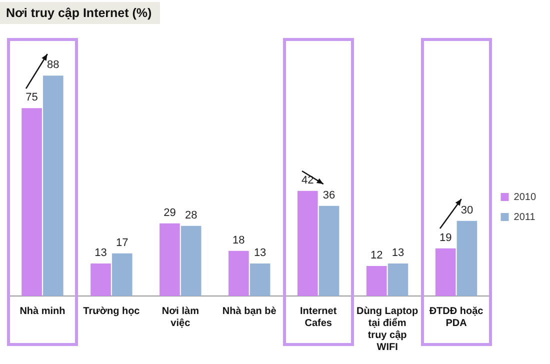  I want to click on x-tick-label: Trường học, so click(111, 311).